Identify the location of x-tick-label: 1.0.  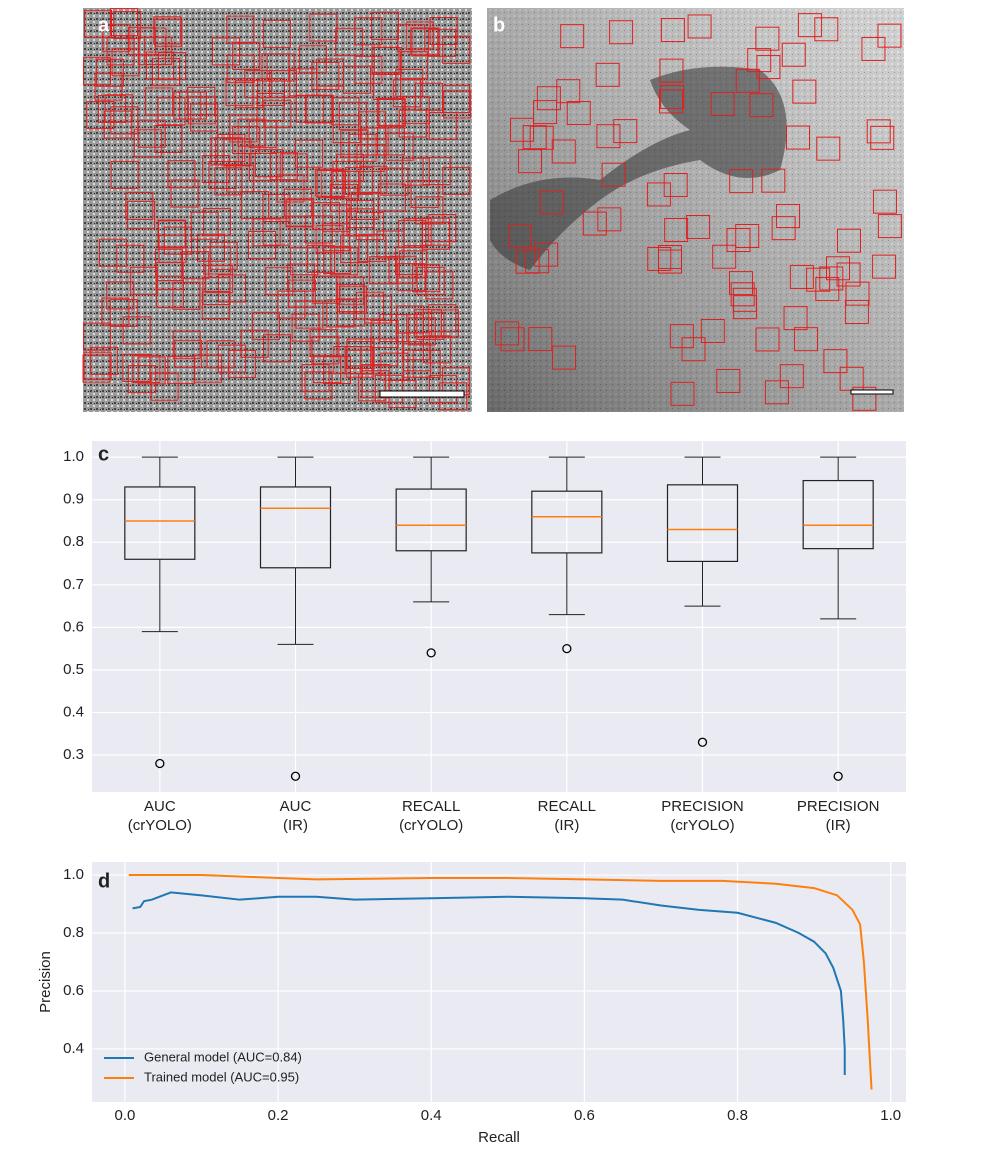
(890, 1115).